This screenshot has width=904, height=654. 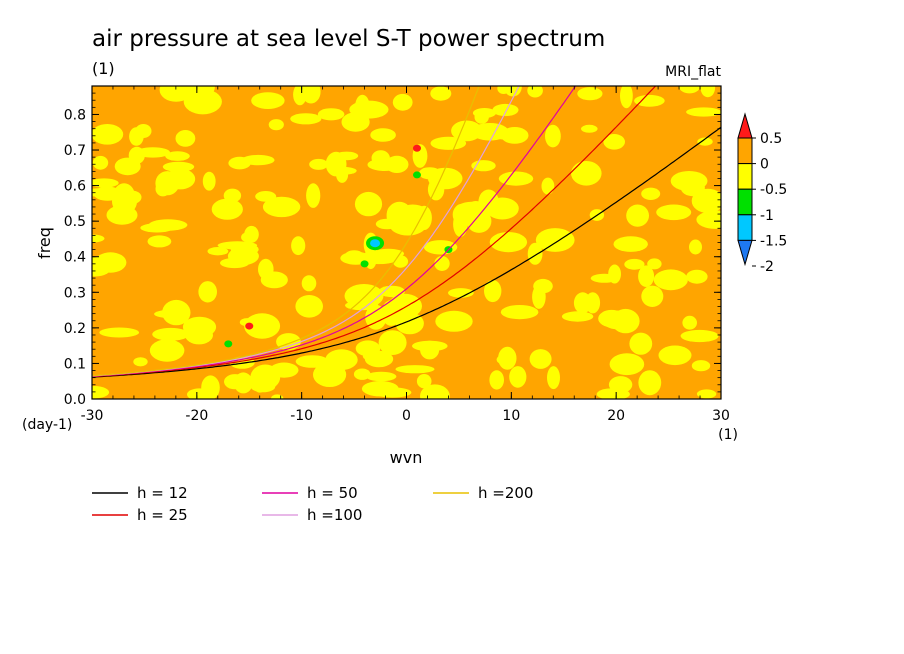 I want to click on chart-subtitle: (1), so click(x=103, y=68).